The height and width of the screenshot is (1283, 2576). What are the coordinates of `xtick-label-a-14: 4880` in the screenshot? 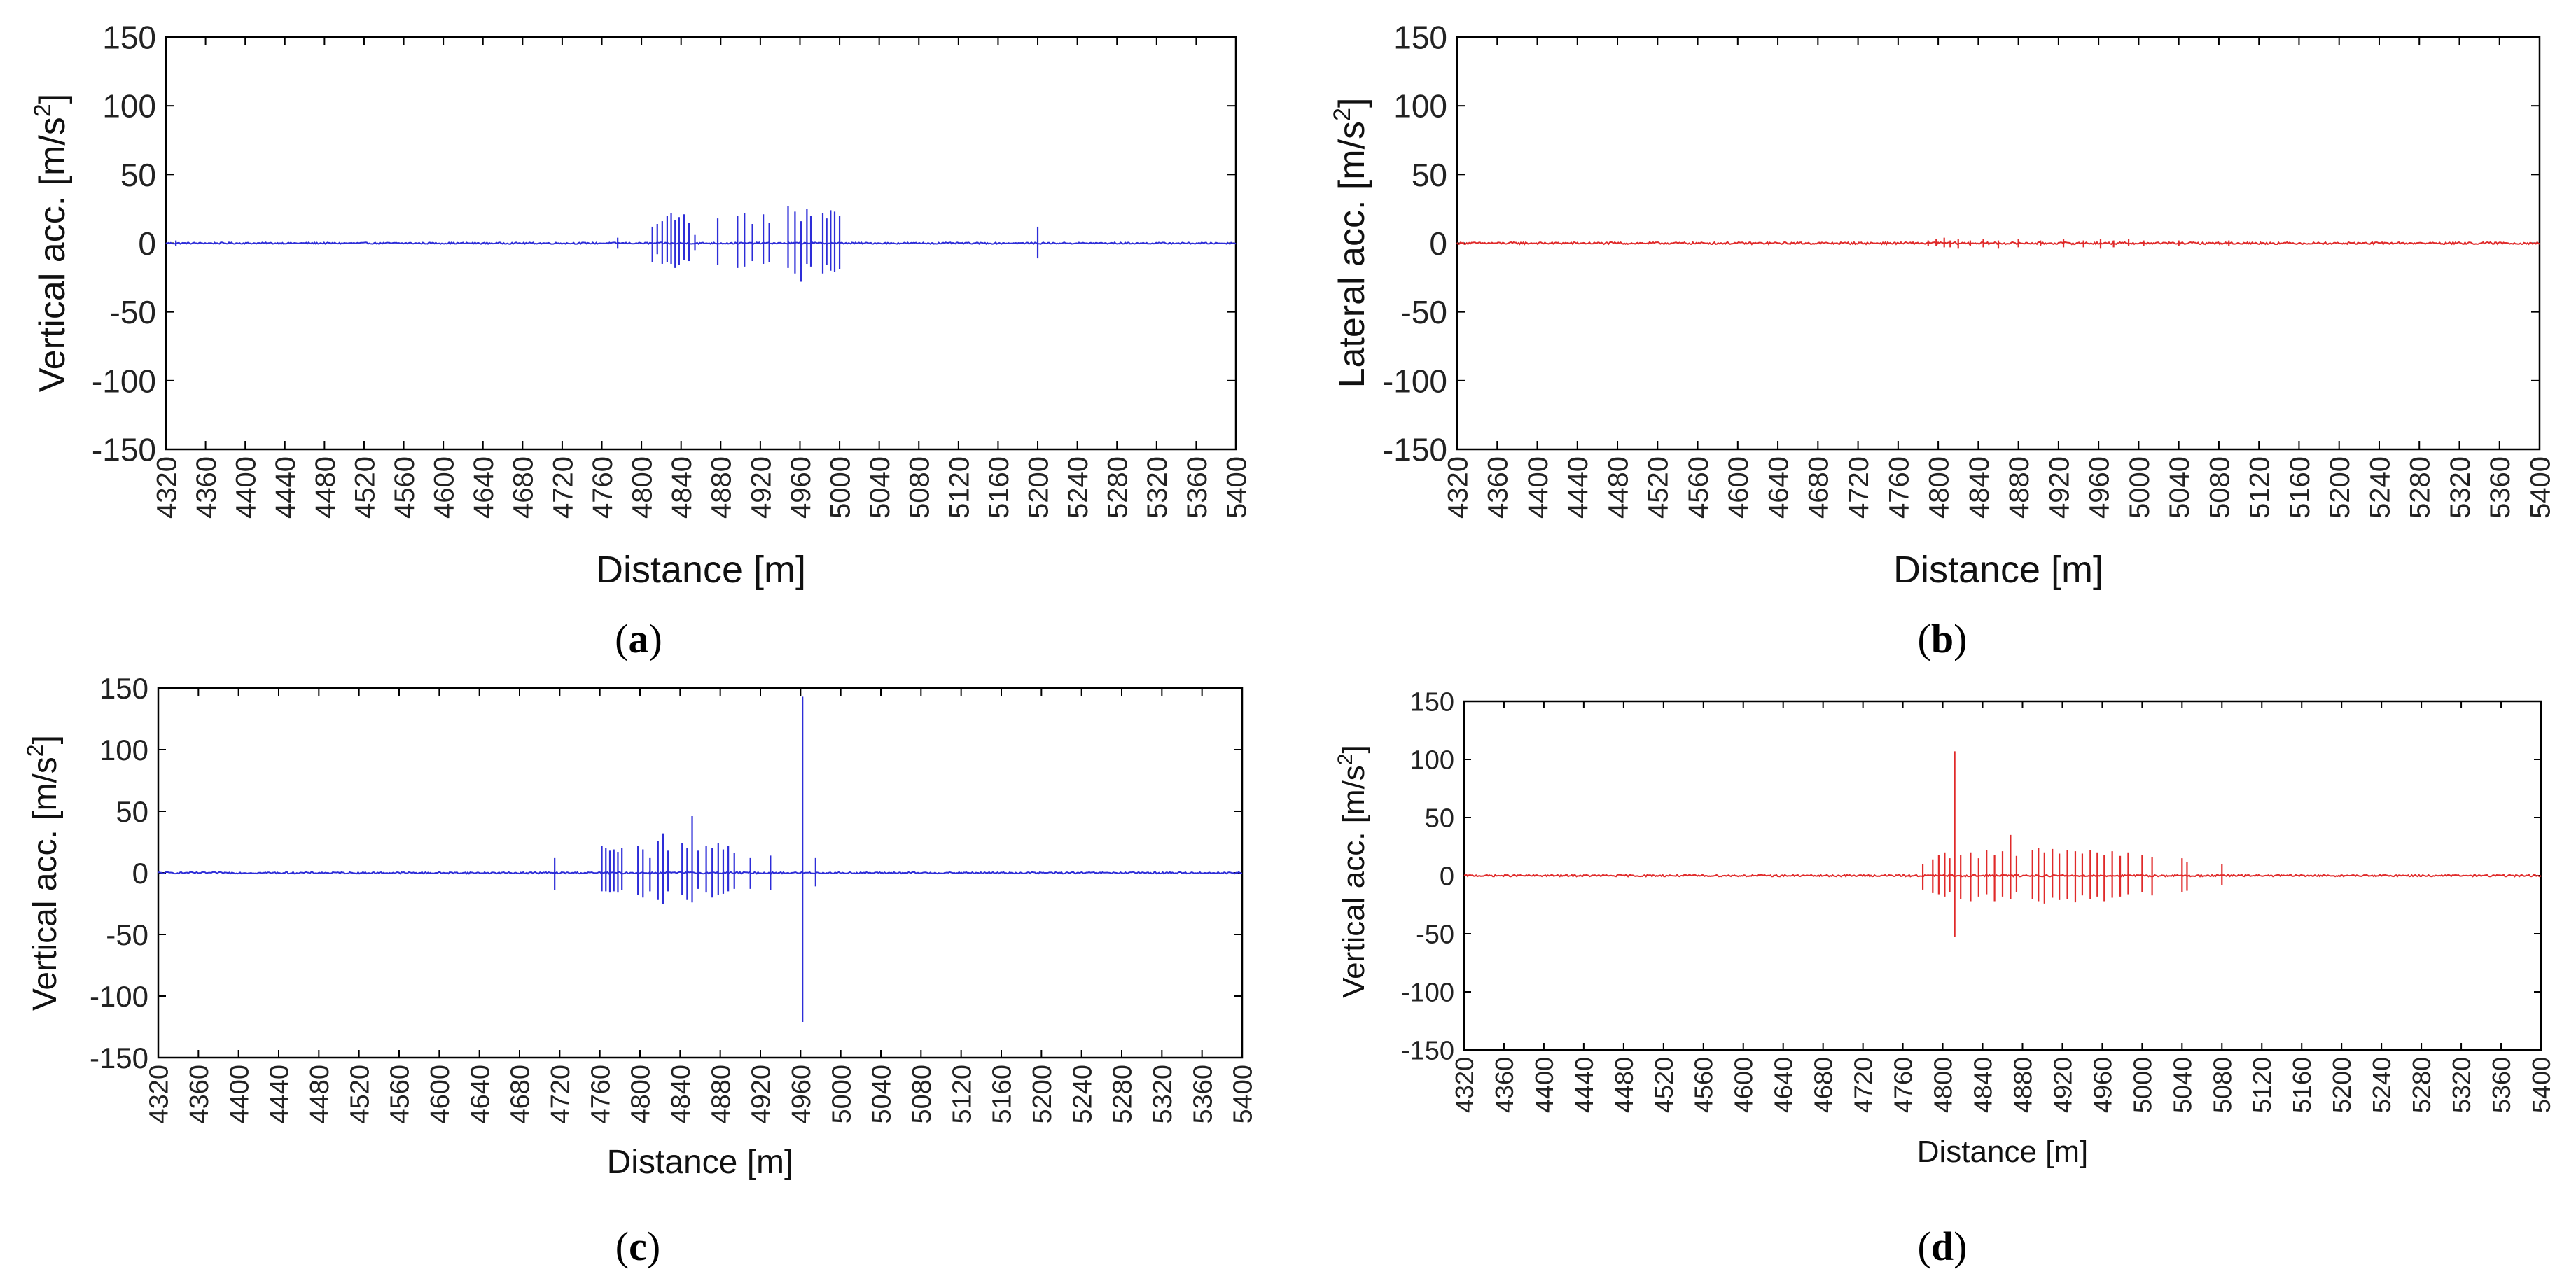 It's located at (721, 488).